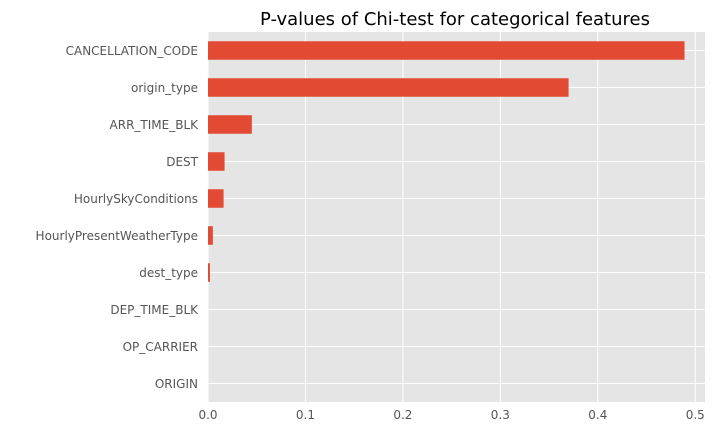 The width and height of the screenshot is (713, 436). What do you see at coordinates (597, 415) in the screenshot?
I see `x-tick-label: 0.4` at bounding box center [597, 415].